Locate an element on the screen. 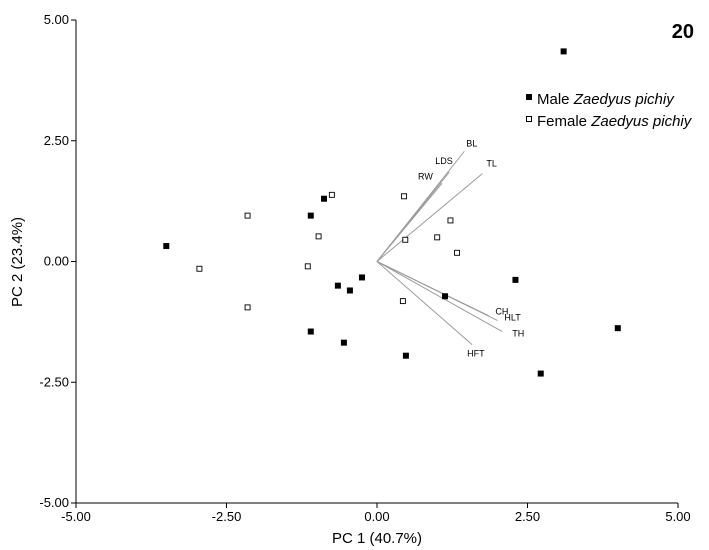 Image resolution: width=709 pixels, height=550 pixels. x-tick-label: 5.00 is located at coordinates (677, 516).